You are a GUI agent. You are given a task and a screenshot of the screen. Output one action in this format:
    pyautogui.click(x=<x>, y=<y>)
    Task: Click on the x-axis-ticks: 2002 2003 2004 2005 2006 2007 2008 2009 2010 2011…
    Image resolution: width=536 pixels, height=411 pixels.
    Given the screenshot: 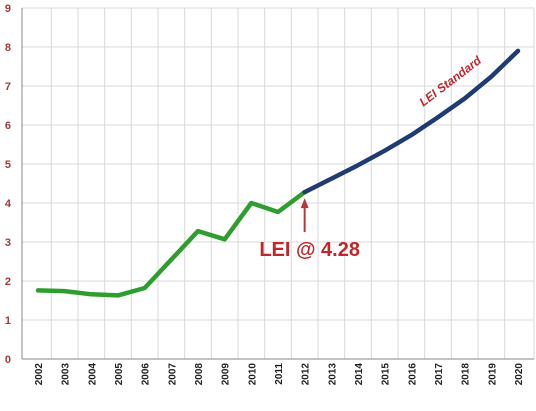 What is the action you would take?
    pyautogui.click(x=279, y=374)
    